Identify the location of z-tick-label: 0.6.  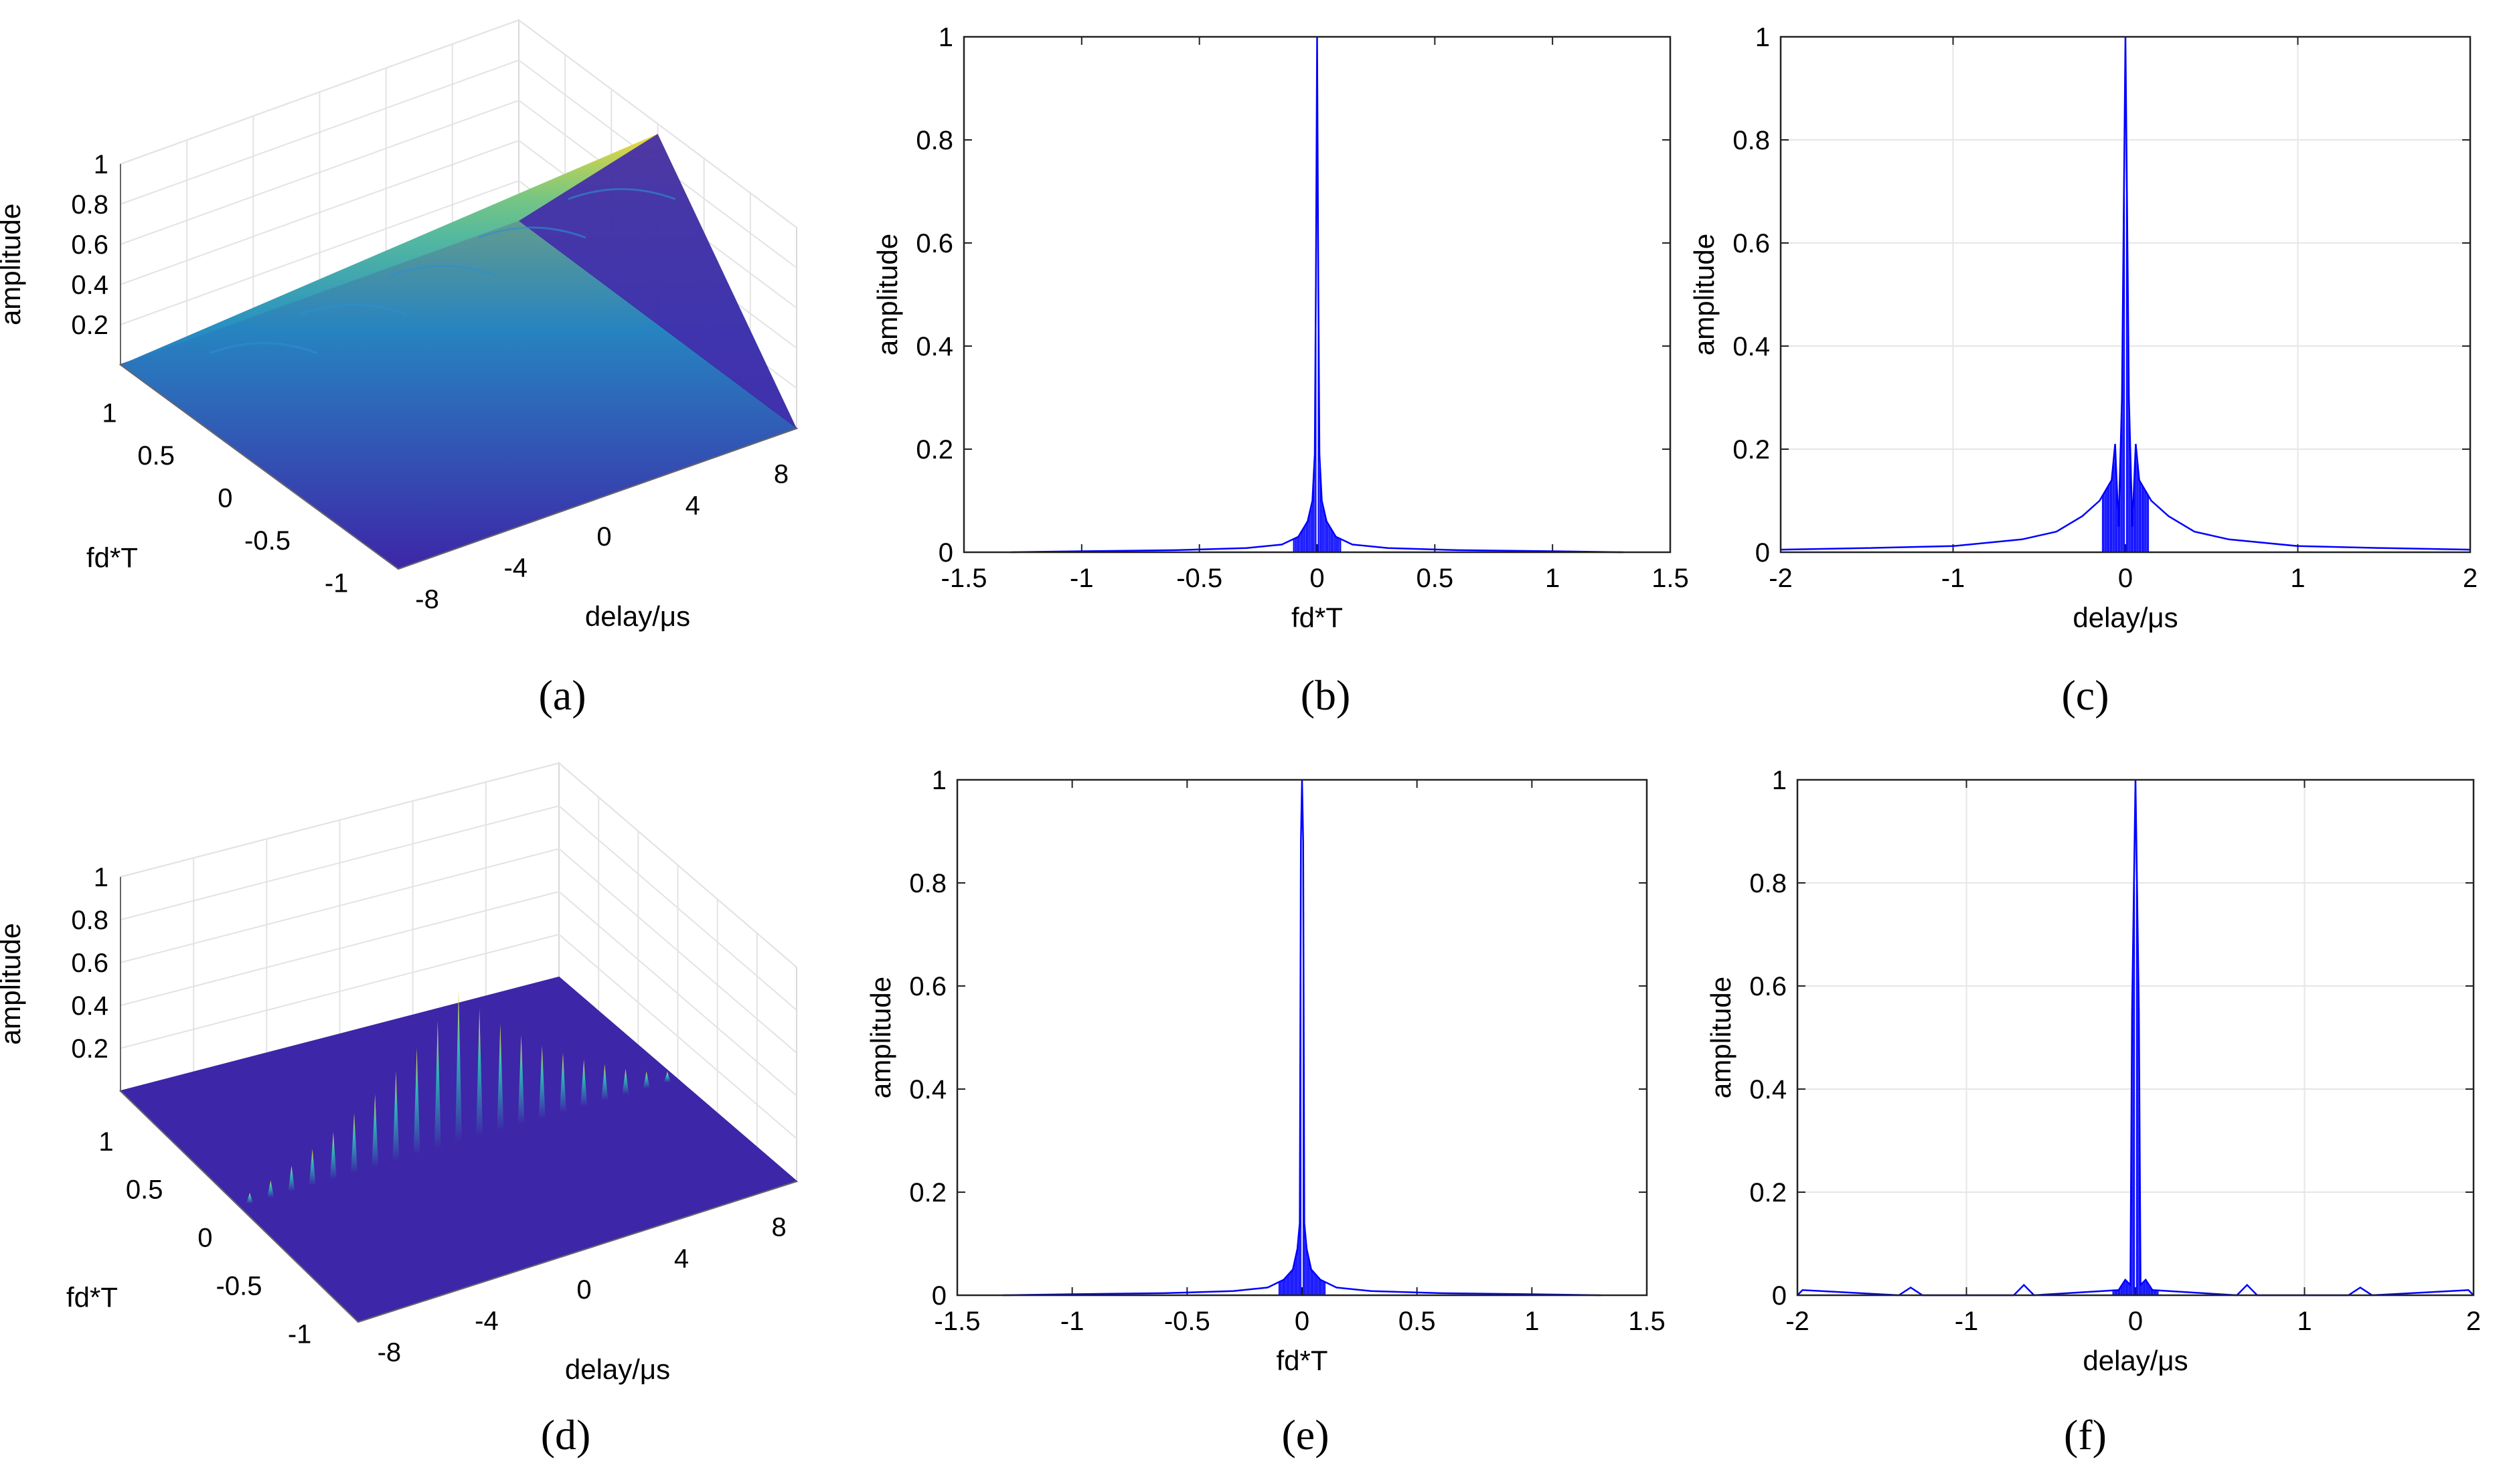
(89, 245).